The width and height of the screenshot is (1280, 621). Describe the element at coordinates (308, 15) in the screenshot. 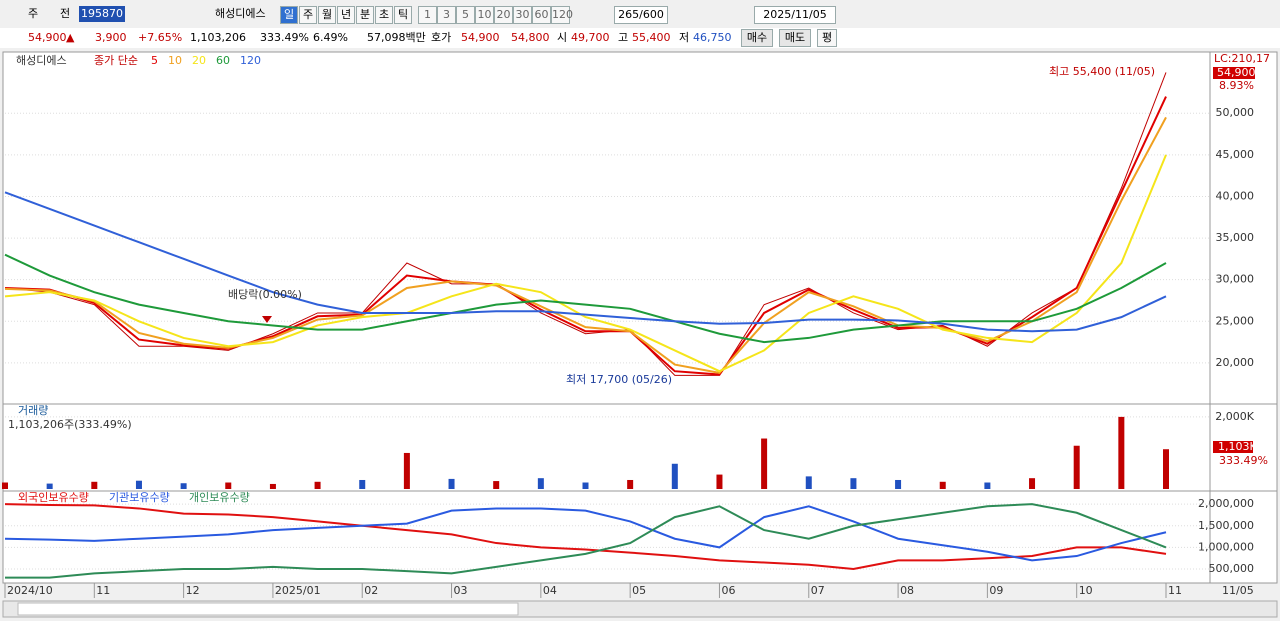

I see `period-button: 주` at that location.